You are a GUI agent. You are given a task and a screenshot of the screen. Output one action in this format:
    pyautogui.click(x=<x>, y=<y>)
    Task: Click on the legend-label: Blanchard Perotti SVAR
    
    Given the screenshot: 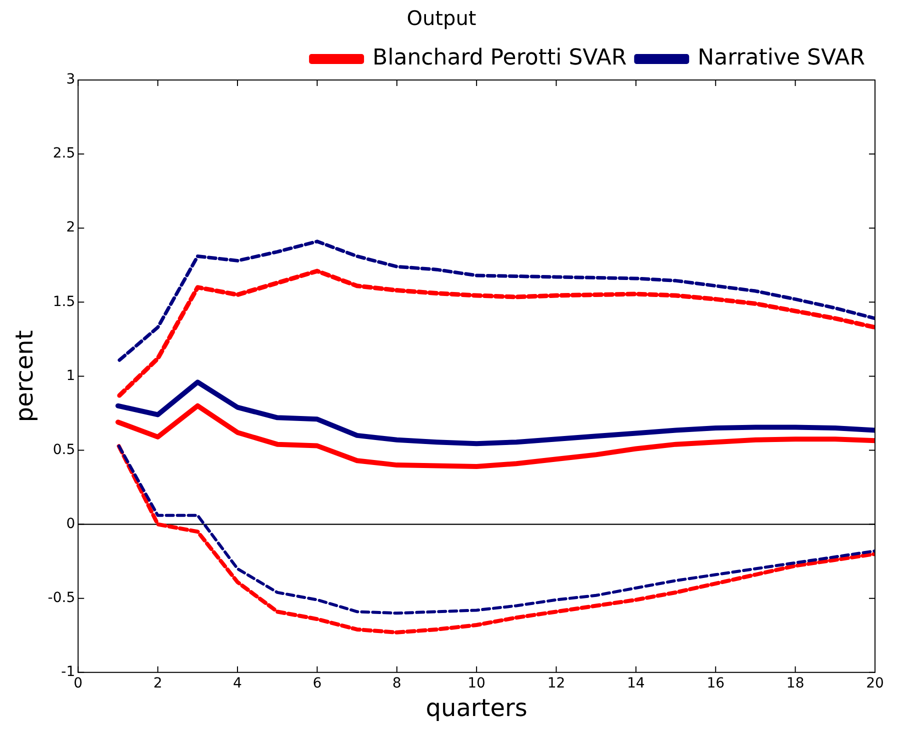 What is the action you would take?
    pyautogui.click(x=499, y=58)
    